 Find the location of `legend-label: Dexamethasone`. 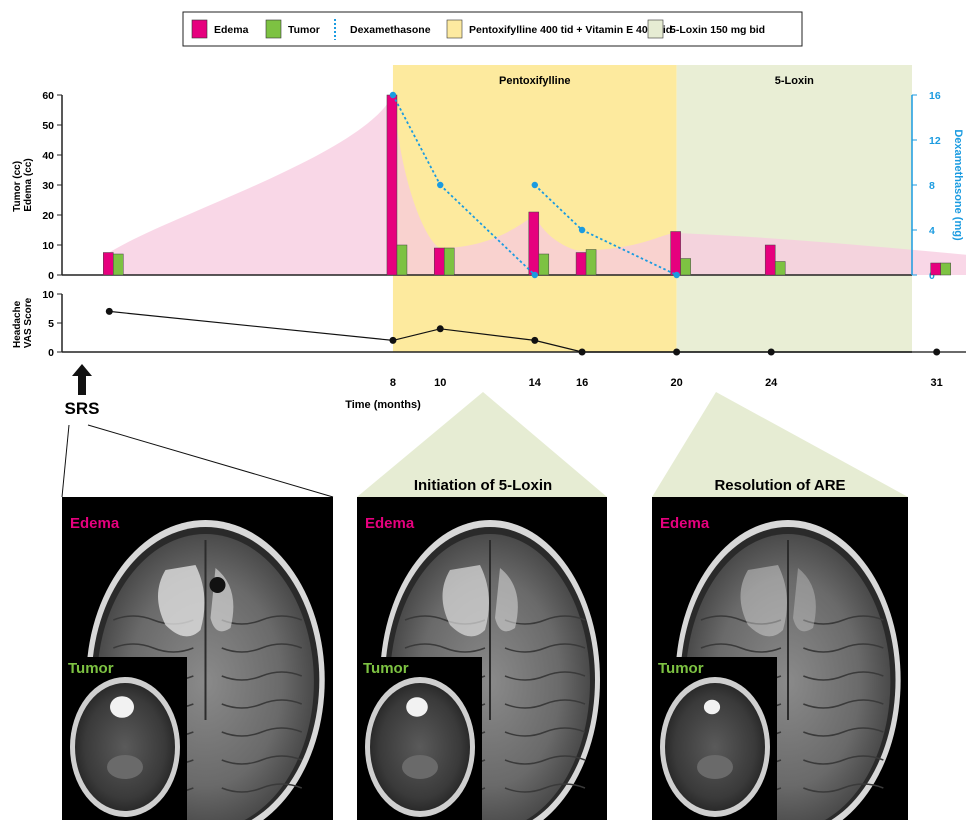

legend-label: Dexamethasone is located at coordinates (390, 30).